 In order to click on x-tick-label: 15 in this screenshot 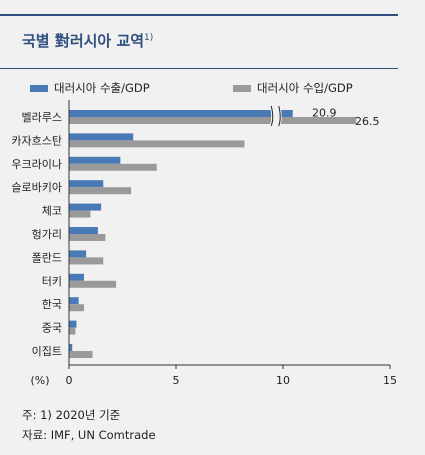, I will do `click(390, 380)`.